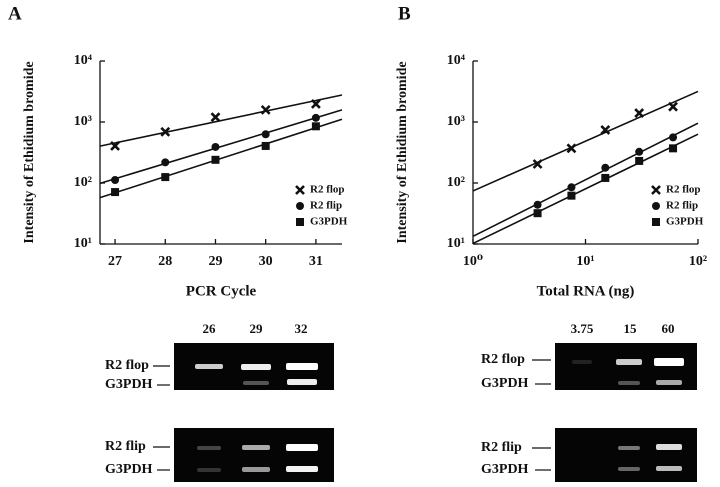 The image size is (720, 487). What do you see at coordinates (668, 328) in the screenshot?
I see `lane-label: 60` at bounding box center [668, 328].